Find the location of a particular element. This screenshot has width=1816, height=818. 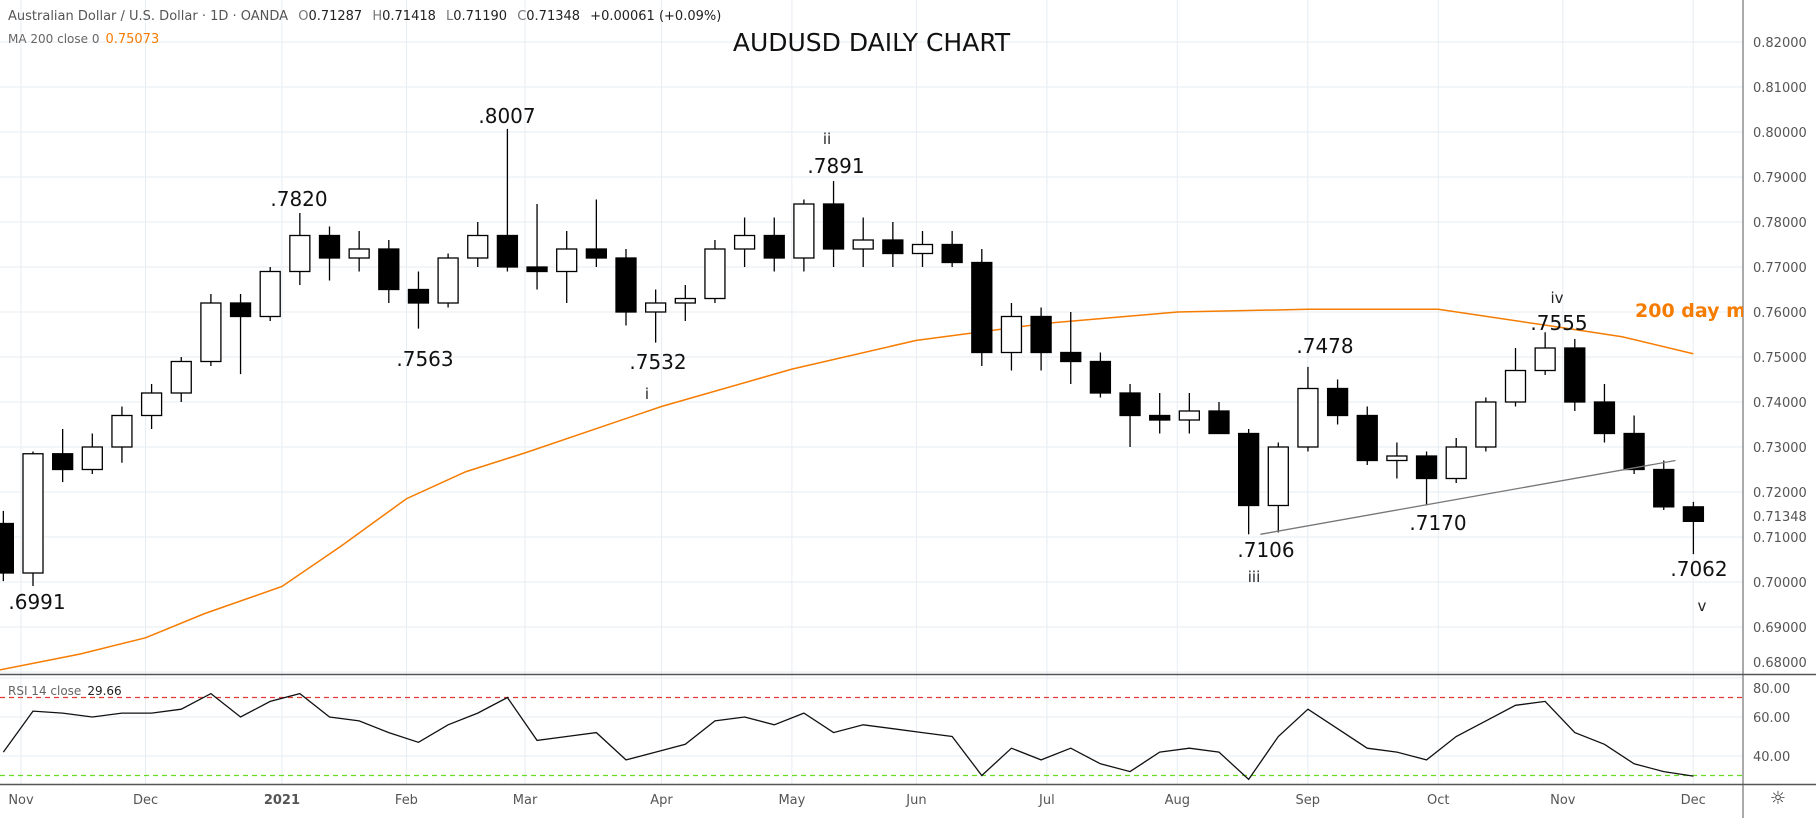

support-trendline is located at coordinates (1468, 497).